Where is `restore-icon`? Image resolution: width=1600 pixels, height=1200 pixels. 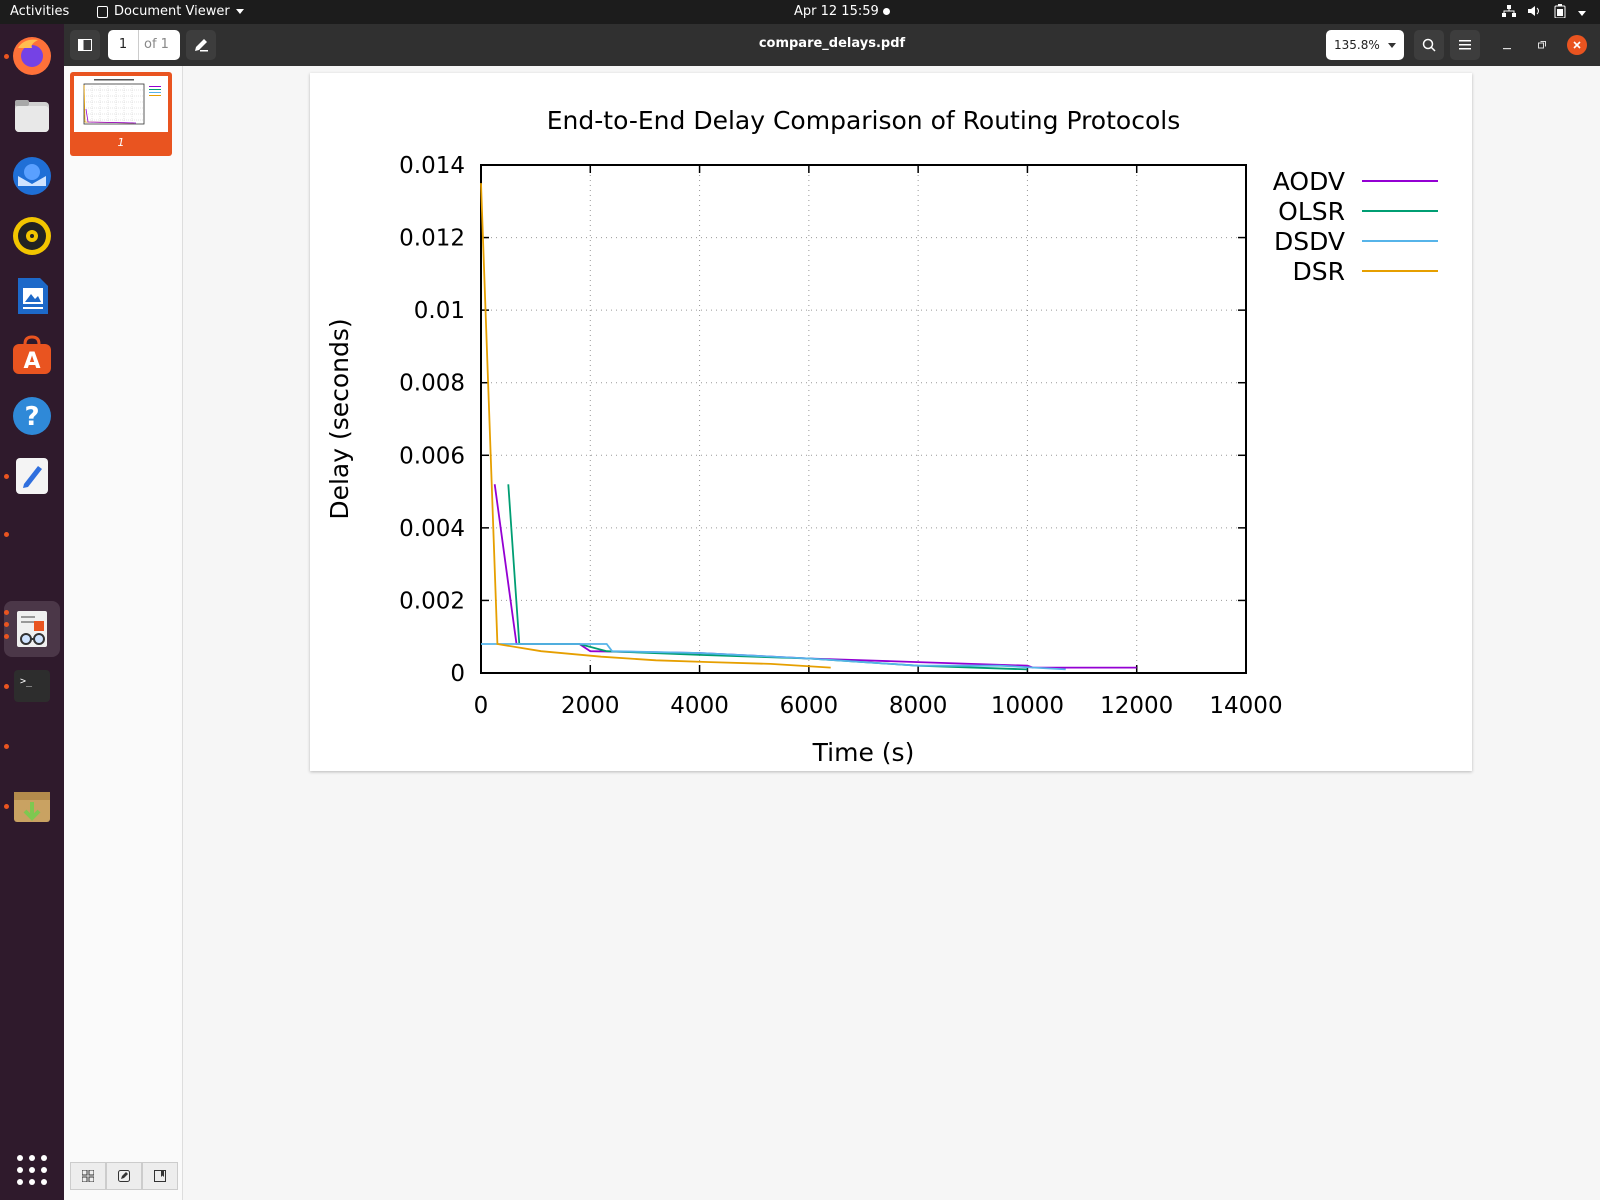 restore-icon is located at coordinates (1542, 45).